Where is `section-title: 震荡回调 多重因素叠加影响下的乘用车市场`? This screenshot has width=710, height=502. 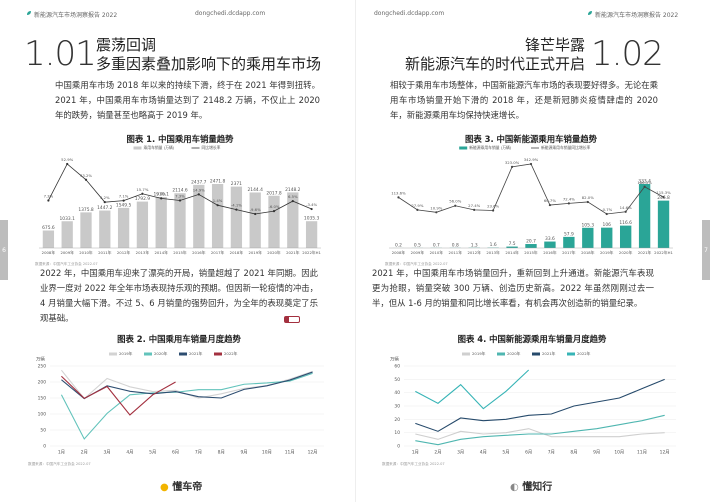
section-title: 震荡回调 多重因素叠加影响下的乘用车市场 is located at coordinates (208, 55).